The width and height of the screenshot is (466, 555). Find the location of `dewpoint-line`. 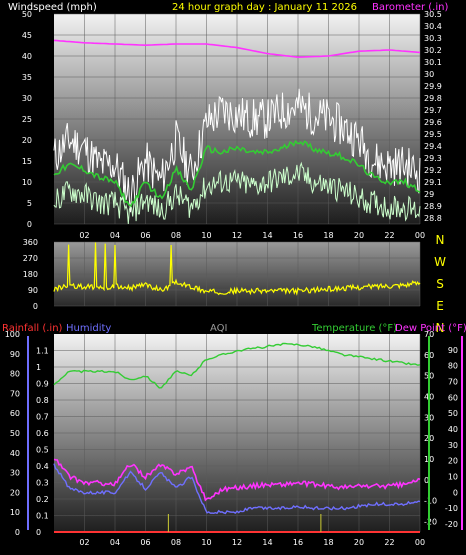

dewpoint-line is located at coordinates (237, 480).